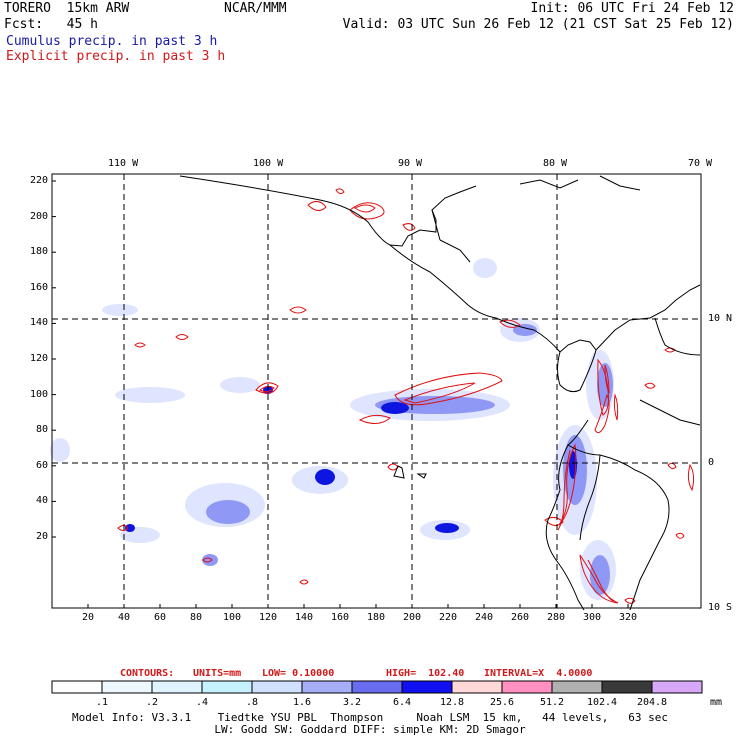  What do you see at coordinates (520, 617) in the screenshot?
I see `x-tick-label: 260` at bounding box center [520, 617].